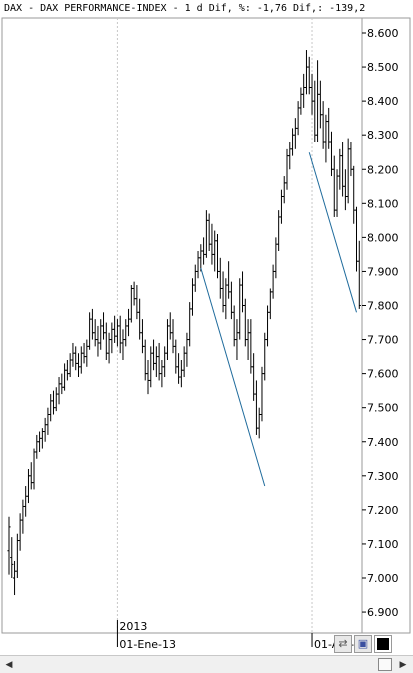  Describe the element at coordinates (383, 340) in the screenshot. I see `y-tick-label: 7.700` at that location.